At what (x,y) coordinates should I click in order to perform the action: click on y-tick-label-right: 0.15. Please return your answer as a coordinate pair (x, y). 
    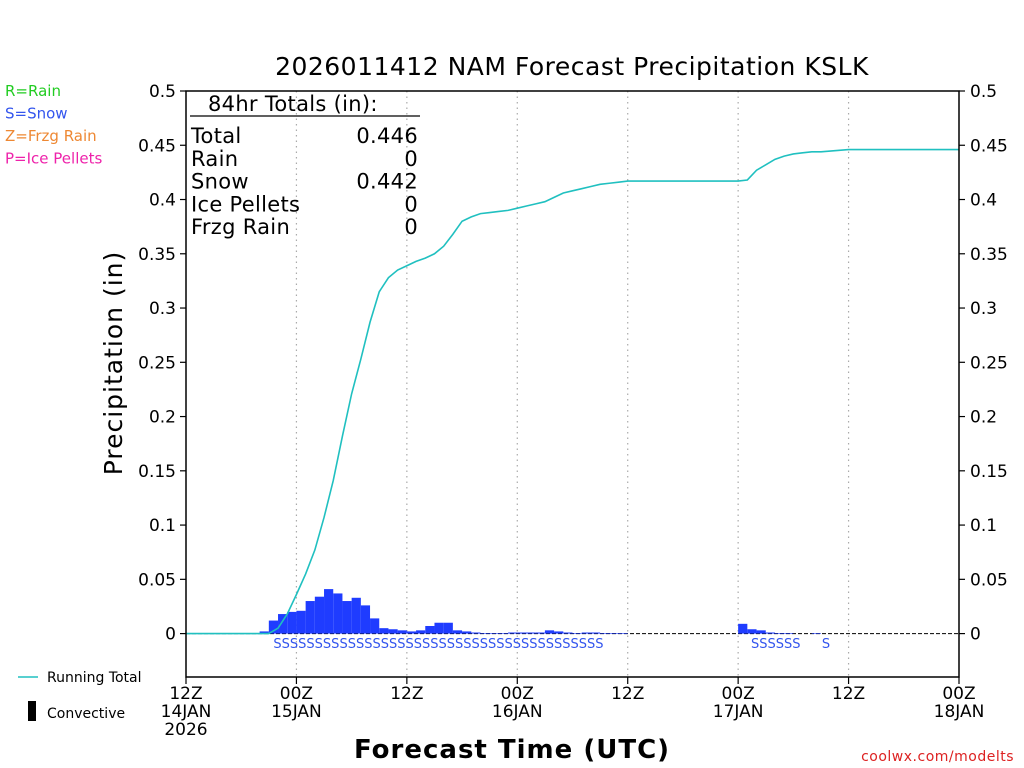
    Looking at the image, I should click on (989, 472).